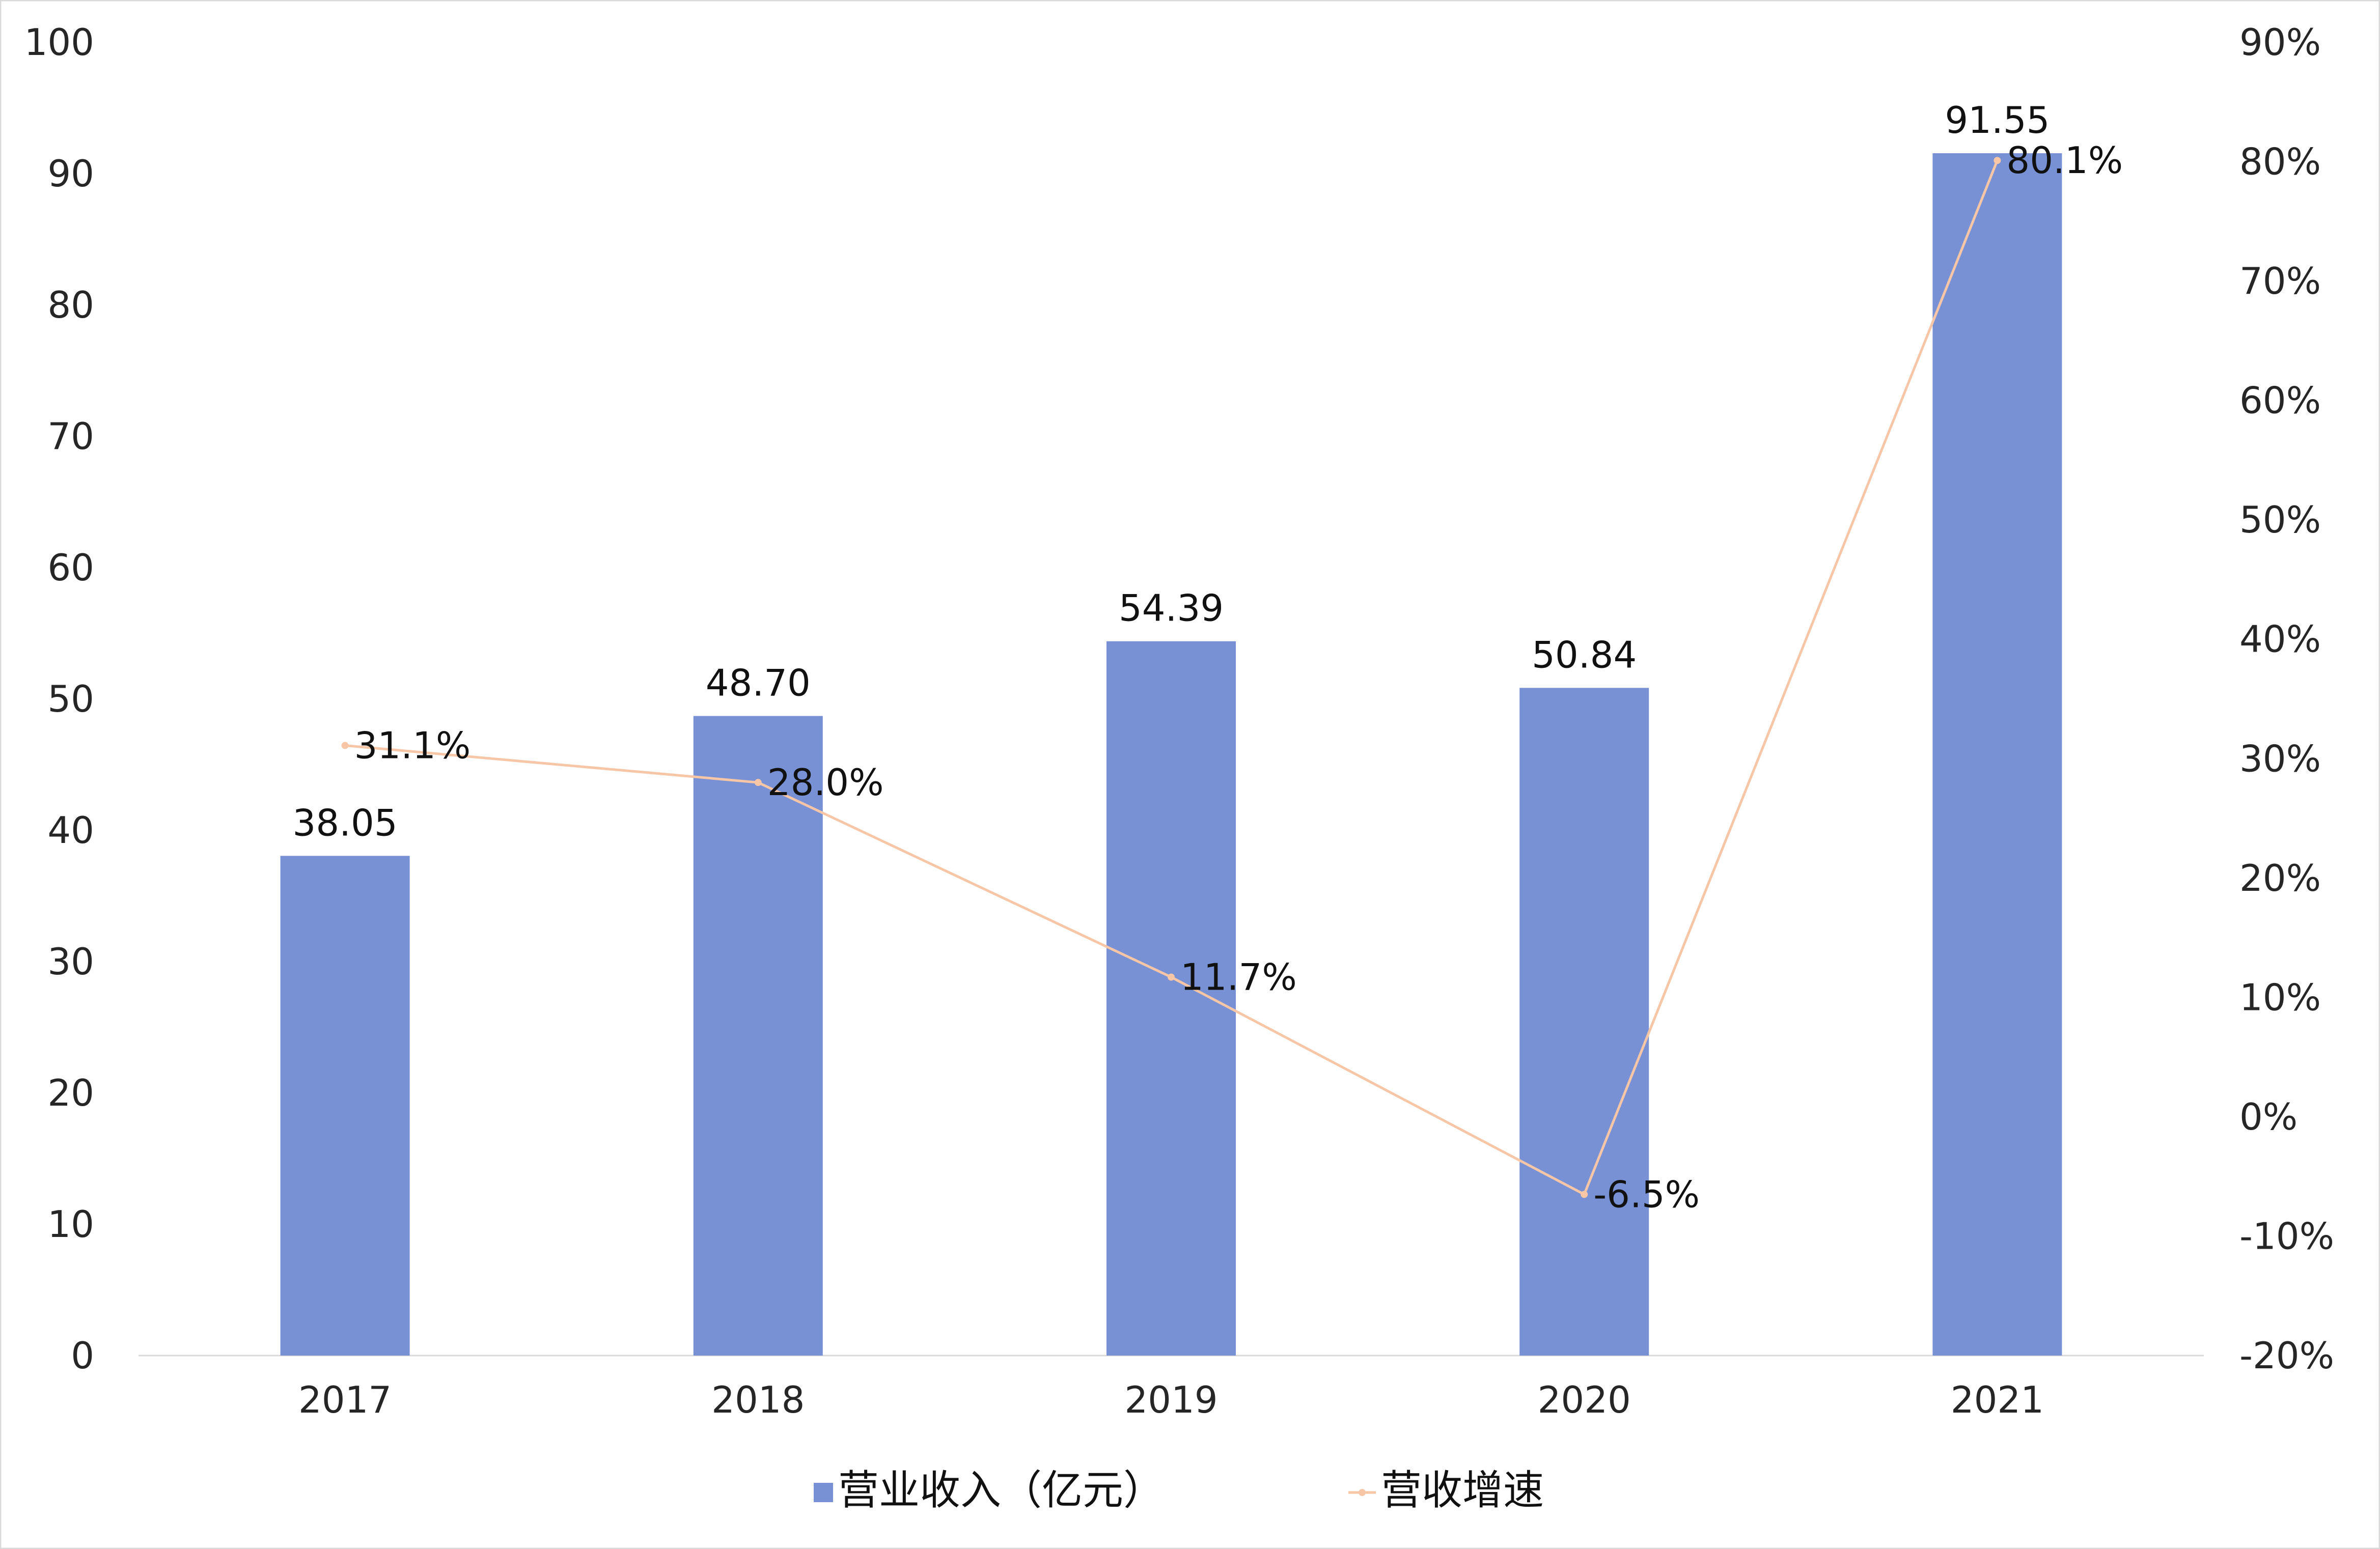  What do you see at coordinates (413, 746) in the screenshot?
I see `line-value-label: 31.1%` at bounding box center [413, 746].